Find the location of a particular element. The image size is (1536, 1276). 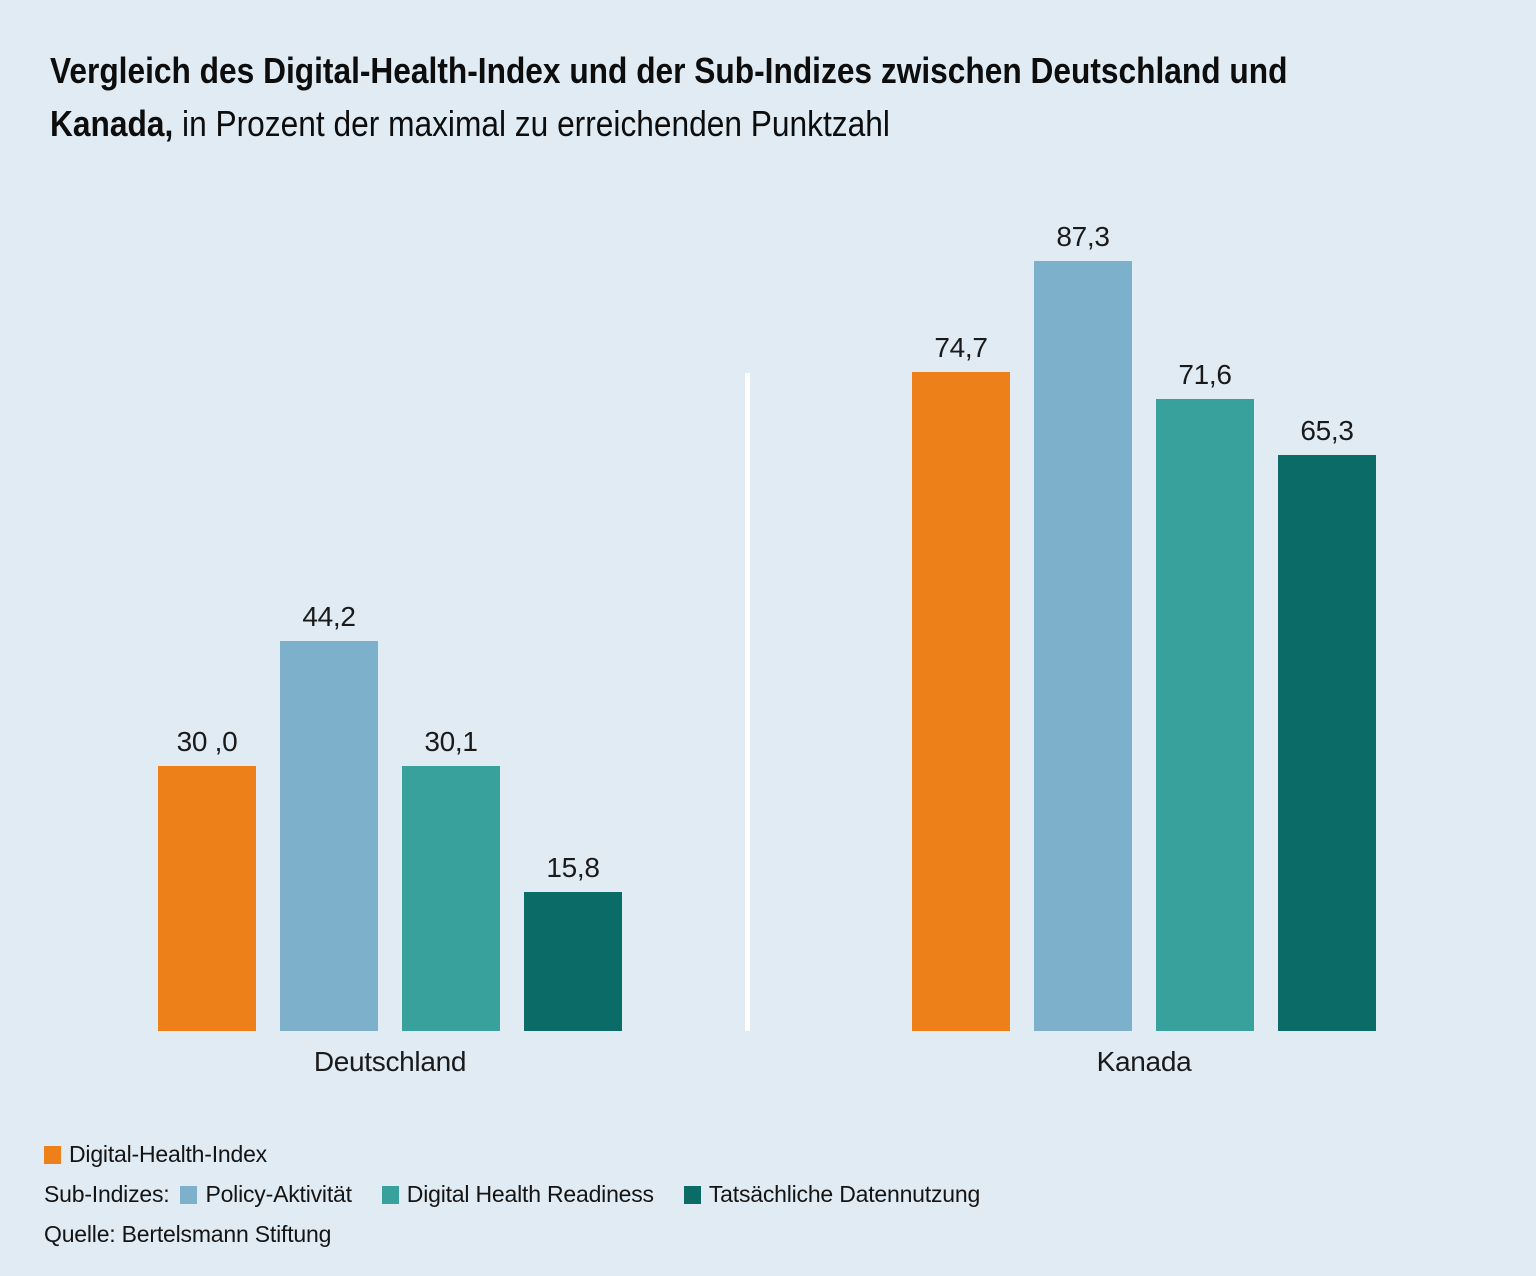

bar-value-label: 87,3 is located at coordinates (1083, 236).